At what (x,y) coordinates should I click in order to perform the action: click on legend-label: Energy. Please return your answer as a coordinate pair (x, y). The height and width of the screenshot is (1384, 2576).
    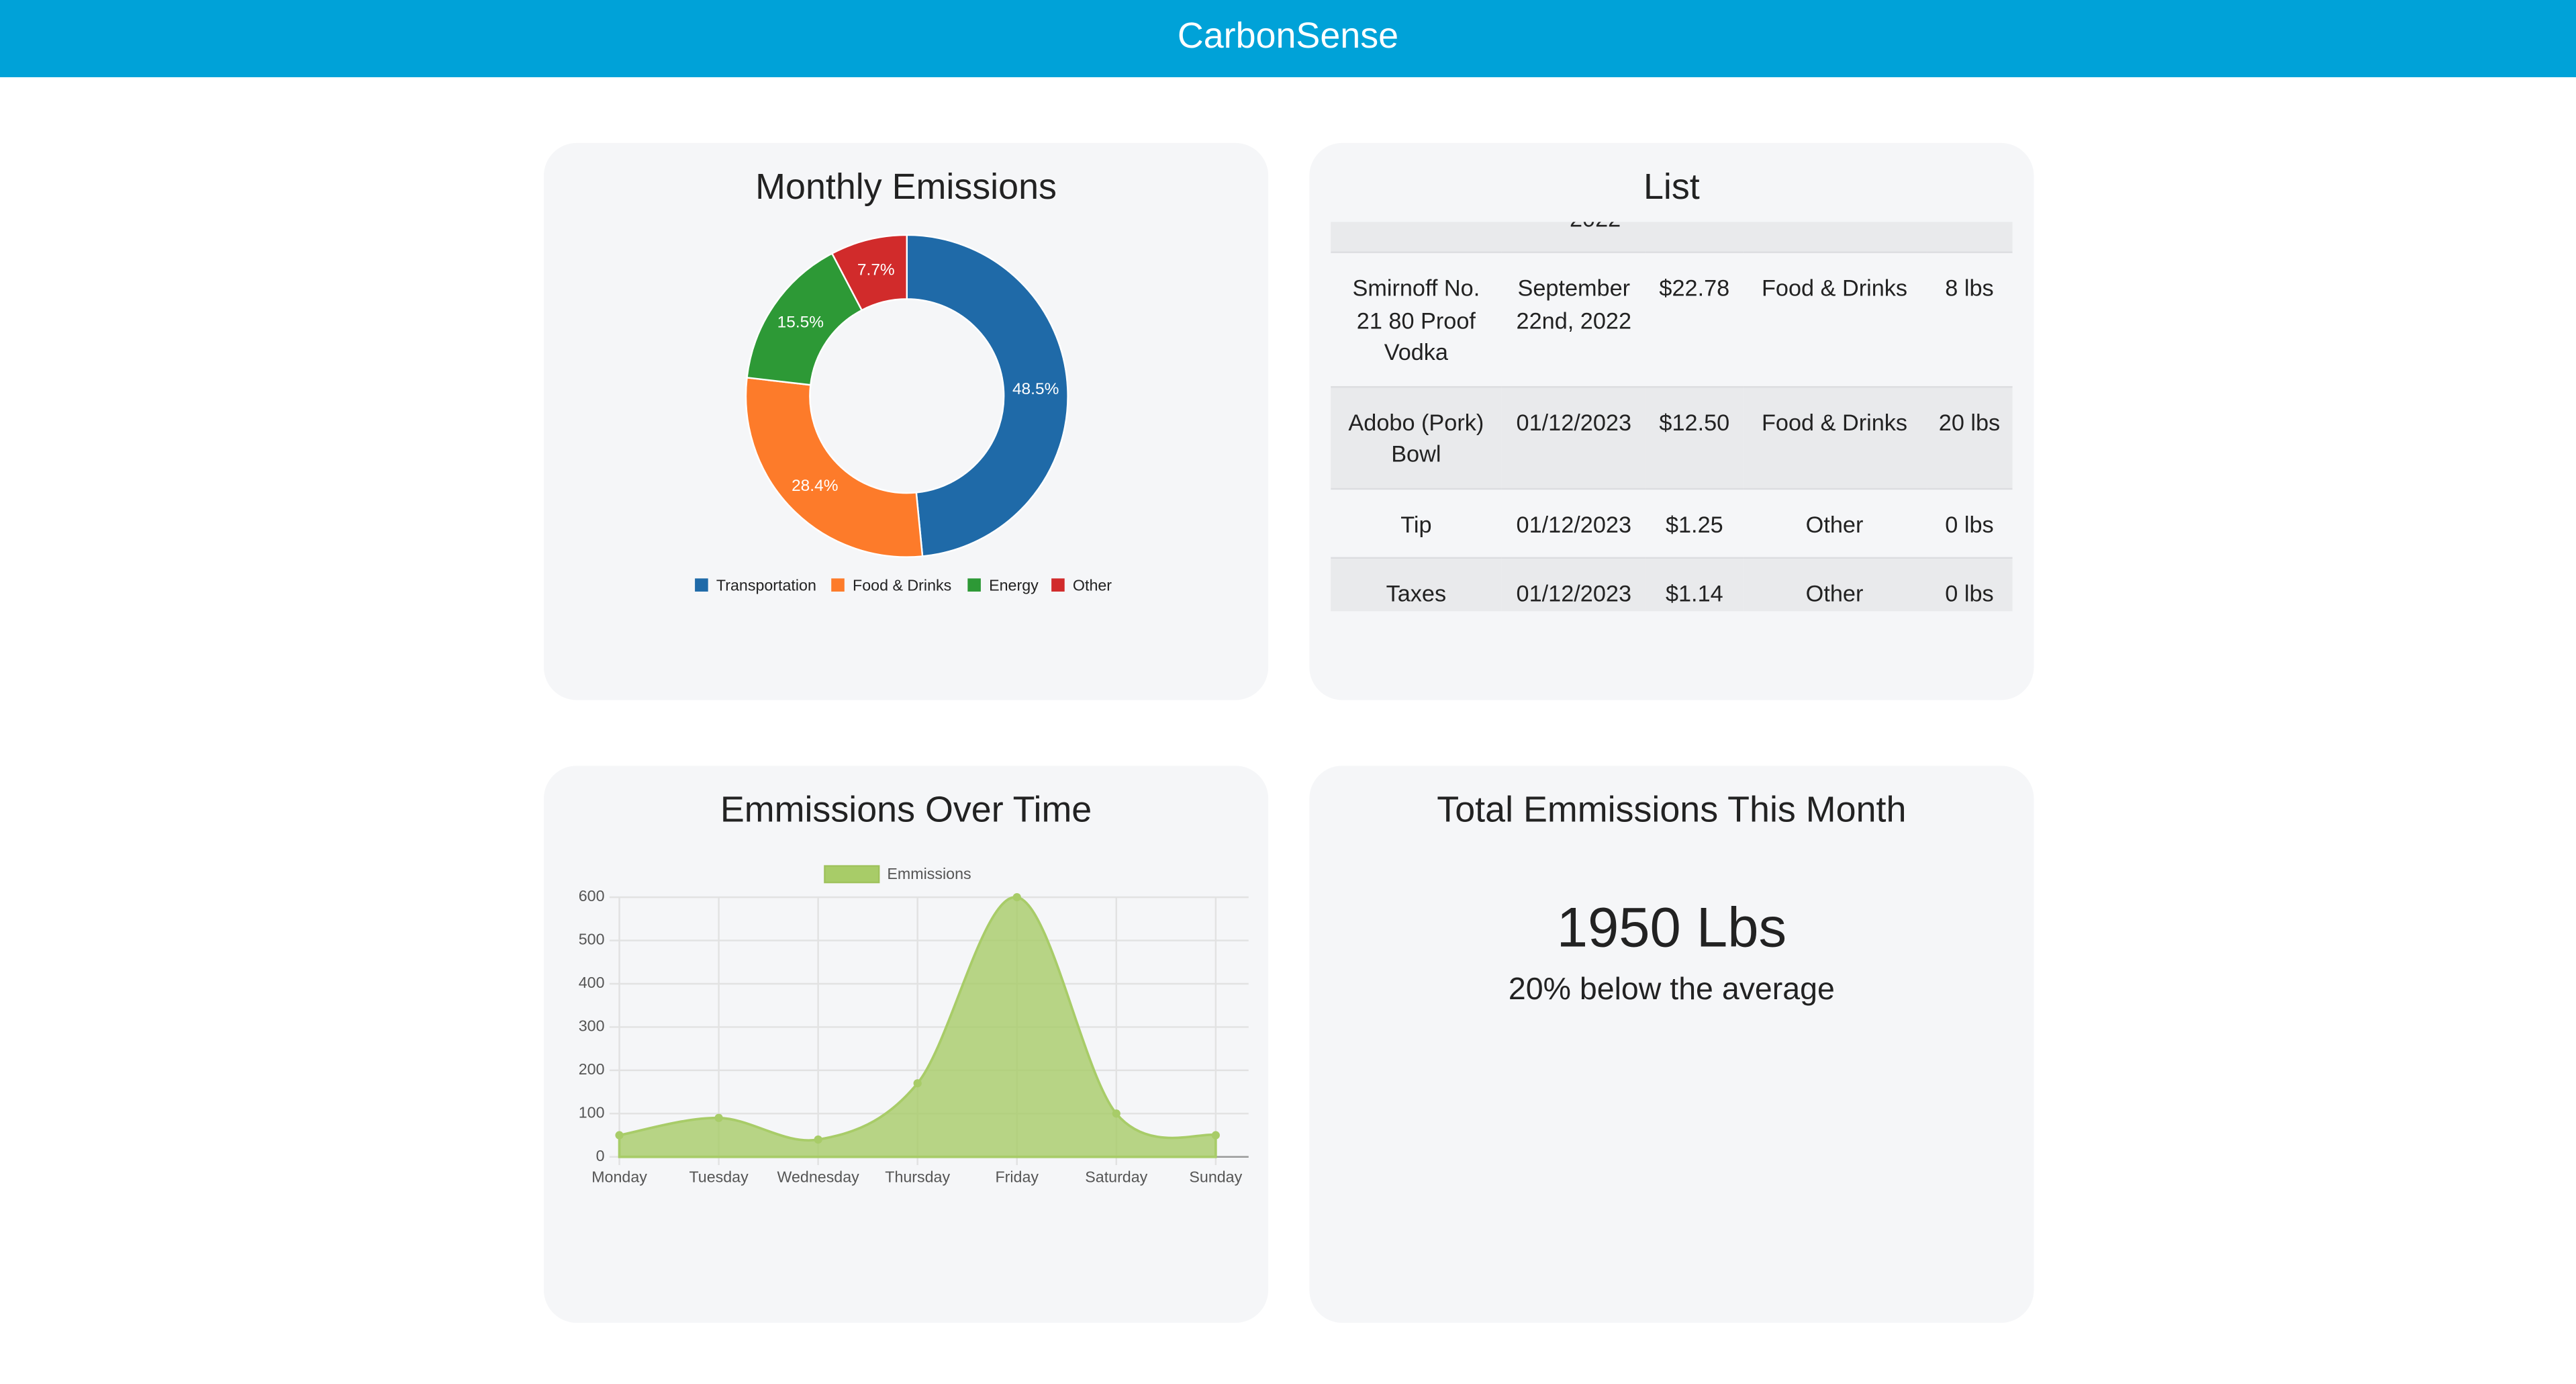
    Looking at the image, I should click on (1014, 585).